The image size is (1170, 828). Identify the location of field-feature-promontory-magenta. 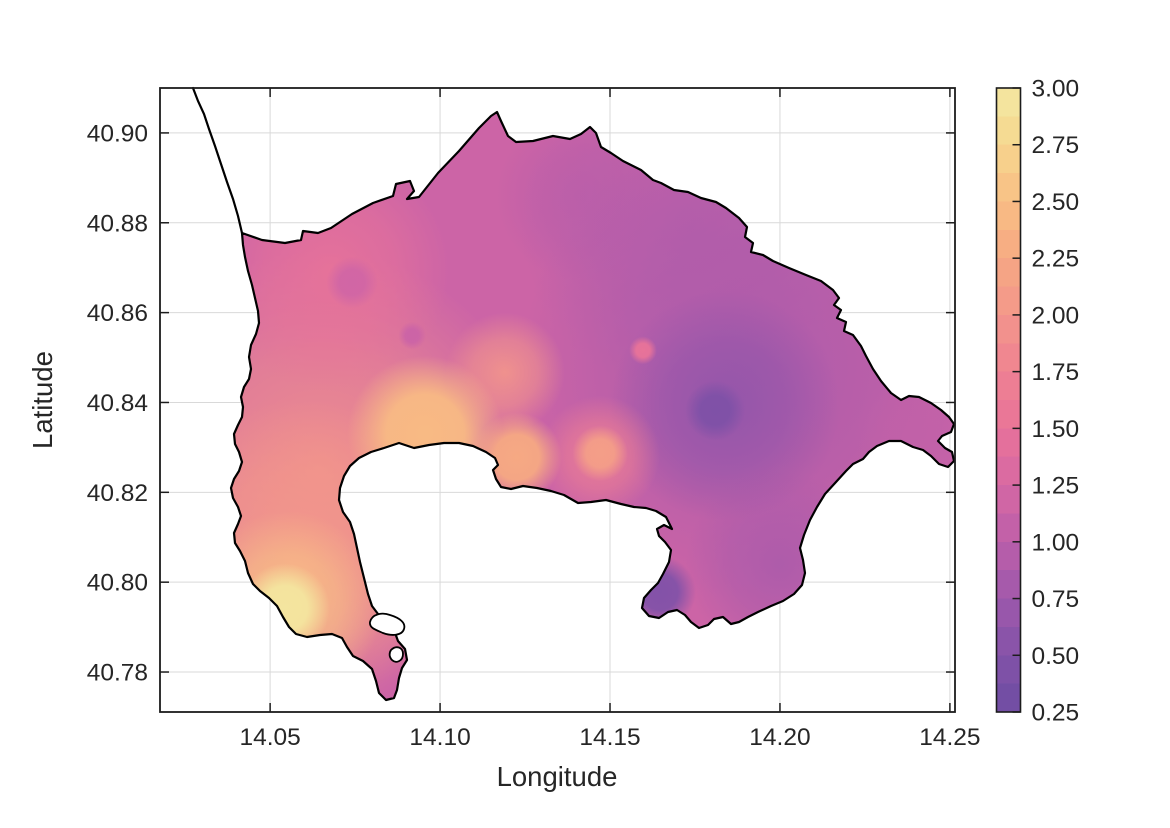
(904, 435).